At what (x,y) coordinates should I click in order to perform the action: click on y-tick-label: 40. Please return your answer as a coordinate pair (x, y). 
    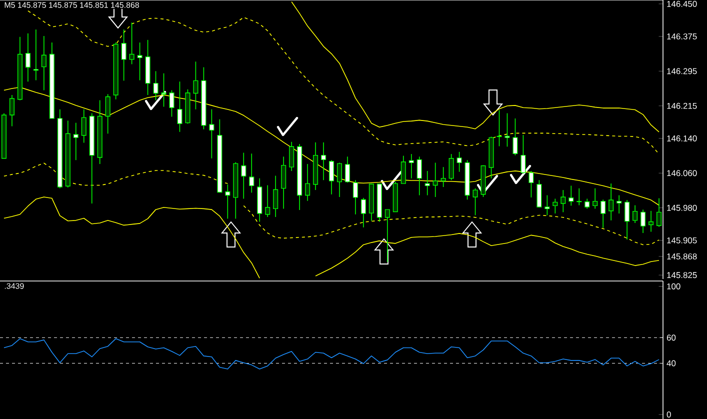
    Looking at the image, I should click on (671, 363).